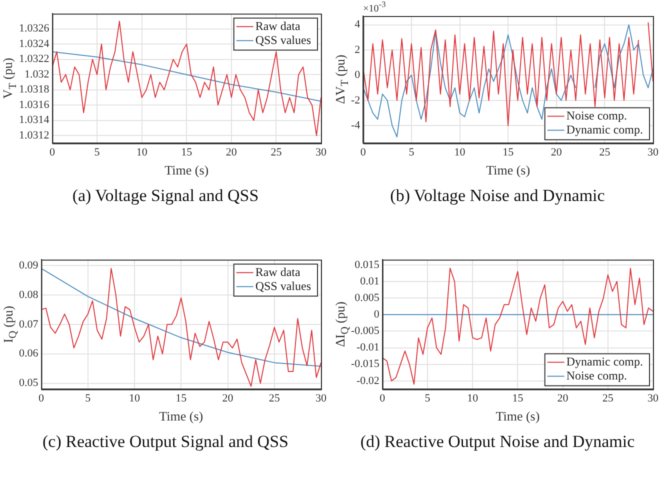 The image size is (663, 482). I want to click on y-tick-label: -0.015, so click(365, 364).